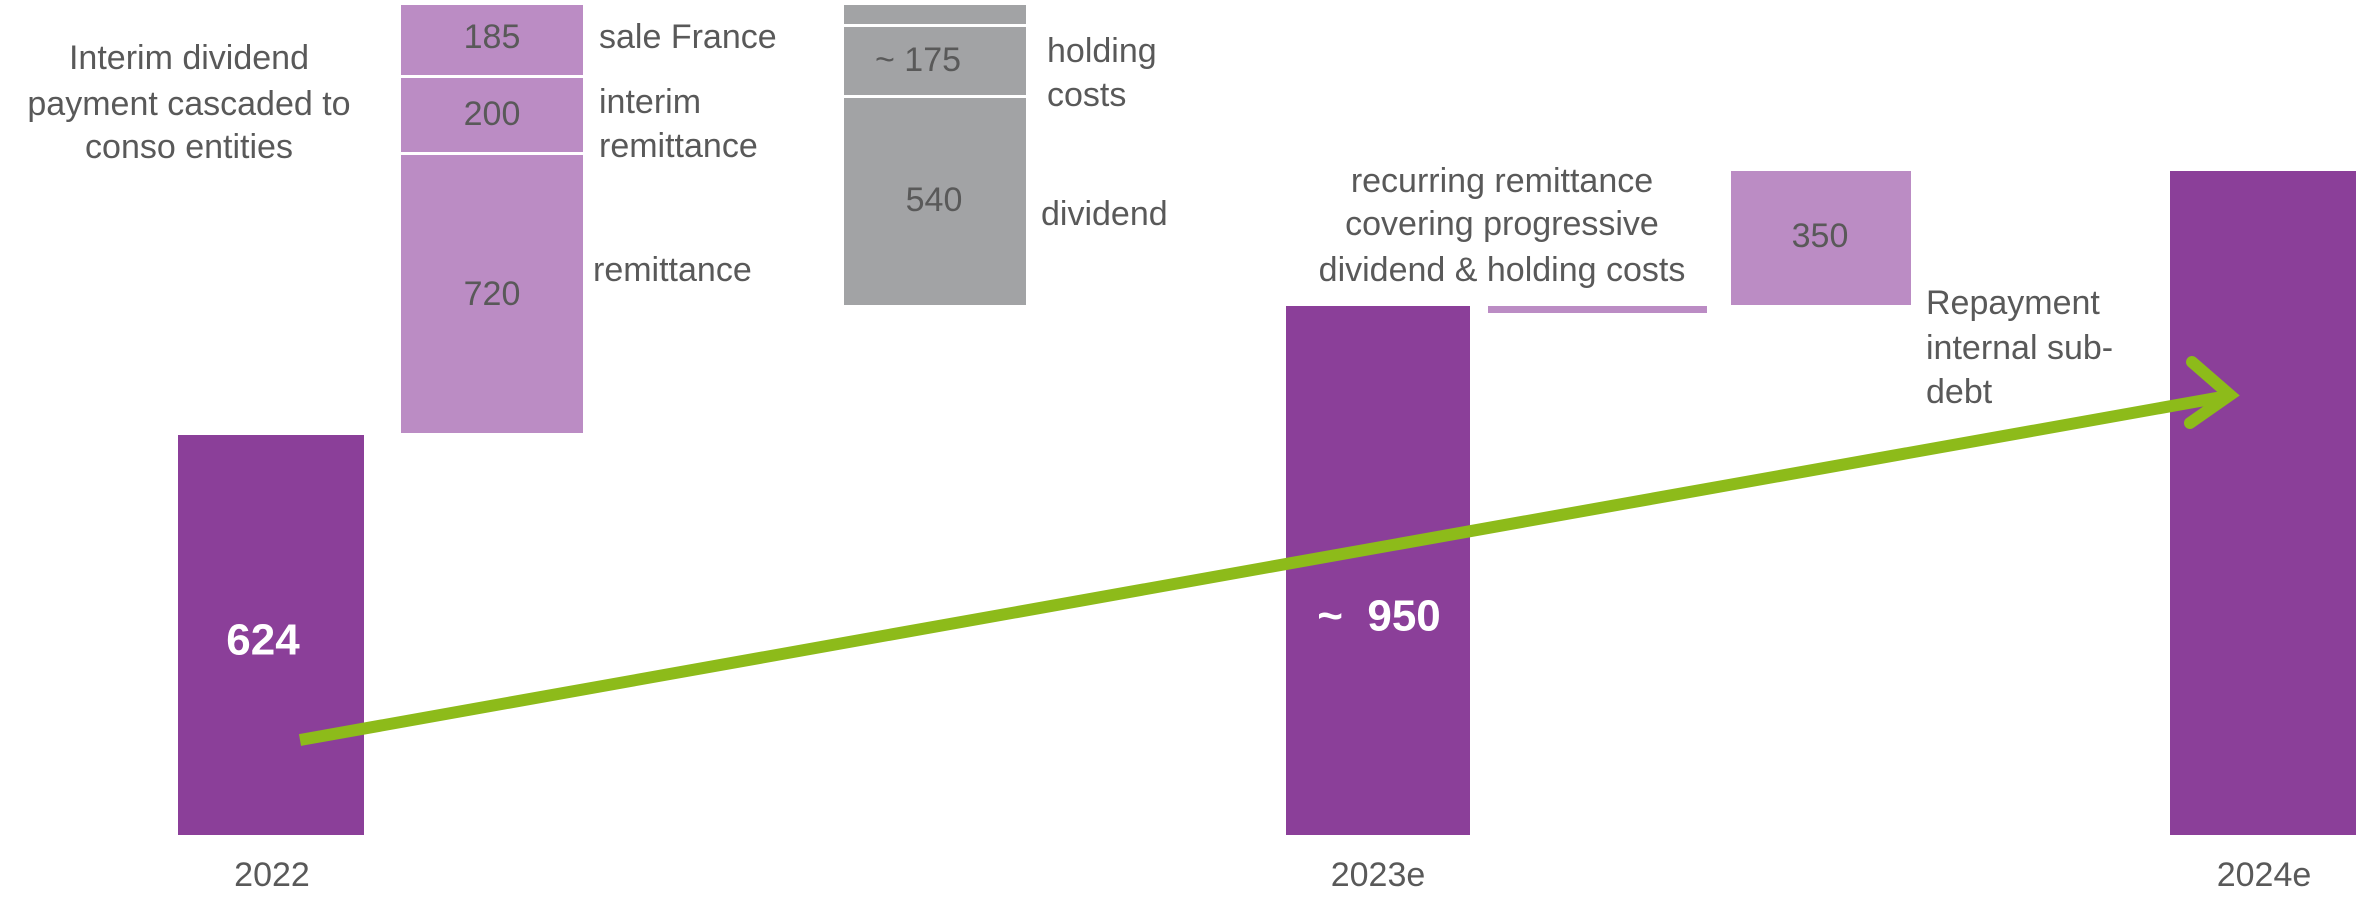  I want to click on caption: payment cascaded to, so click(188, 104).